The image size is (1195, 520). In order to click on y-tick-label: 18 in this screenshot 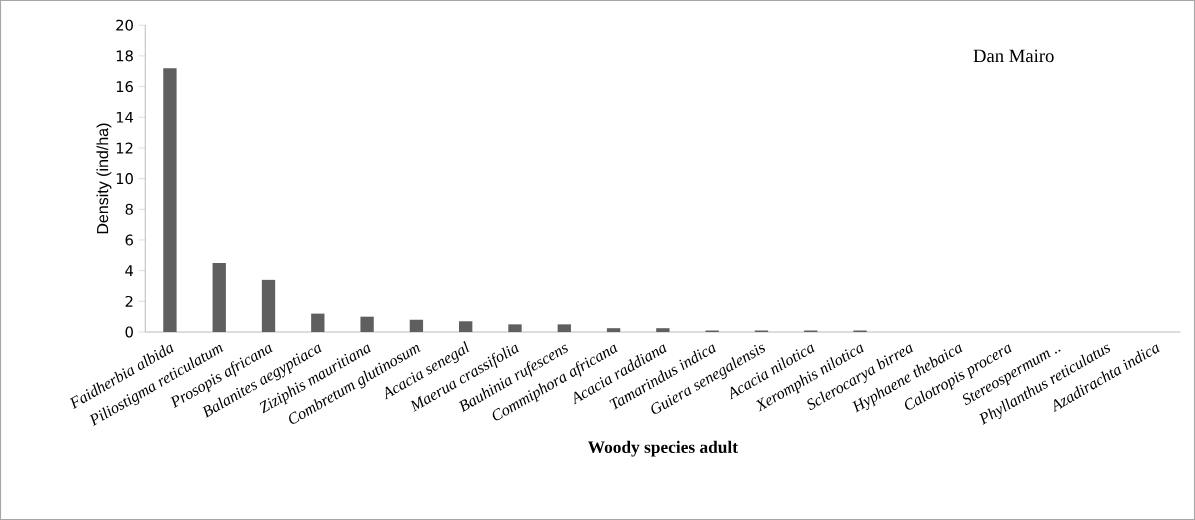, I will do `click(124, 56)`.